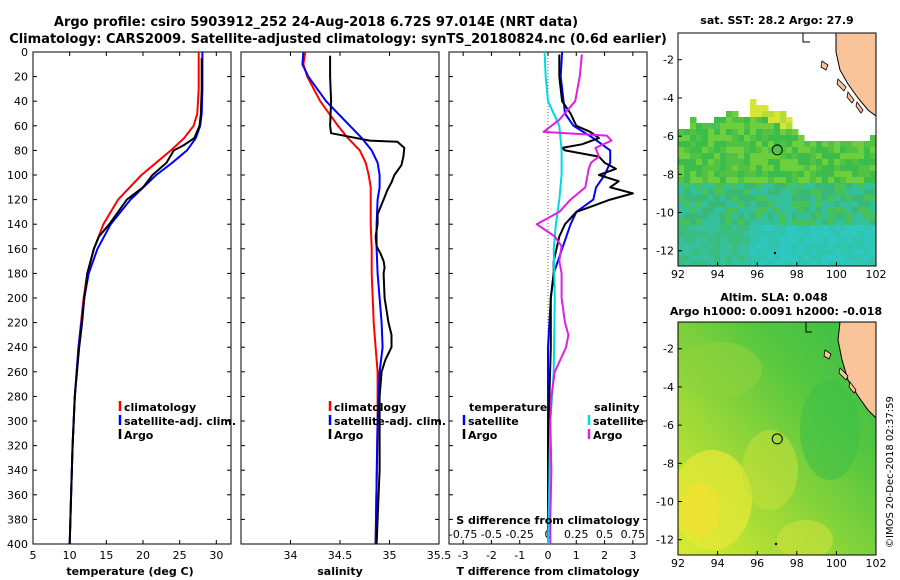 The width and height of the screenshot is (900, 580). I want to click on sla-small-island, so click(776, 544).